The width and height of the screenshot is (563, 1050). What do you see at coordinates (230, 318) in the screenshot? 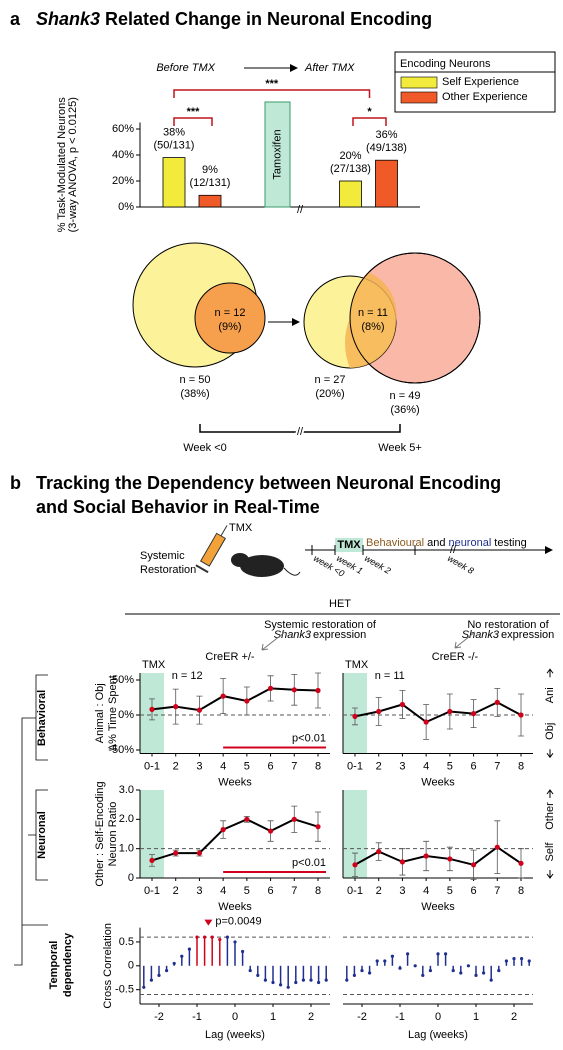
I see `venn-other-before` at bounding box center [230, 318].